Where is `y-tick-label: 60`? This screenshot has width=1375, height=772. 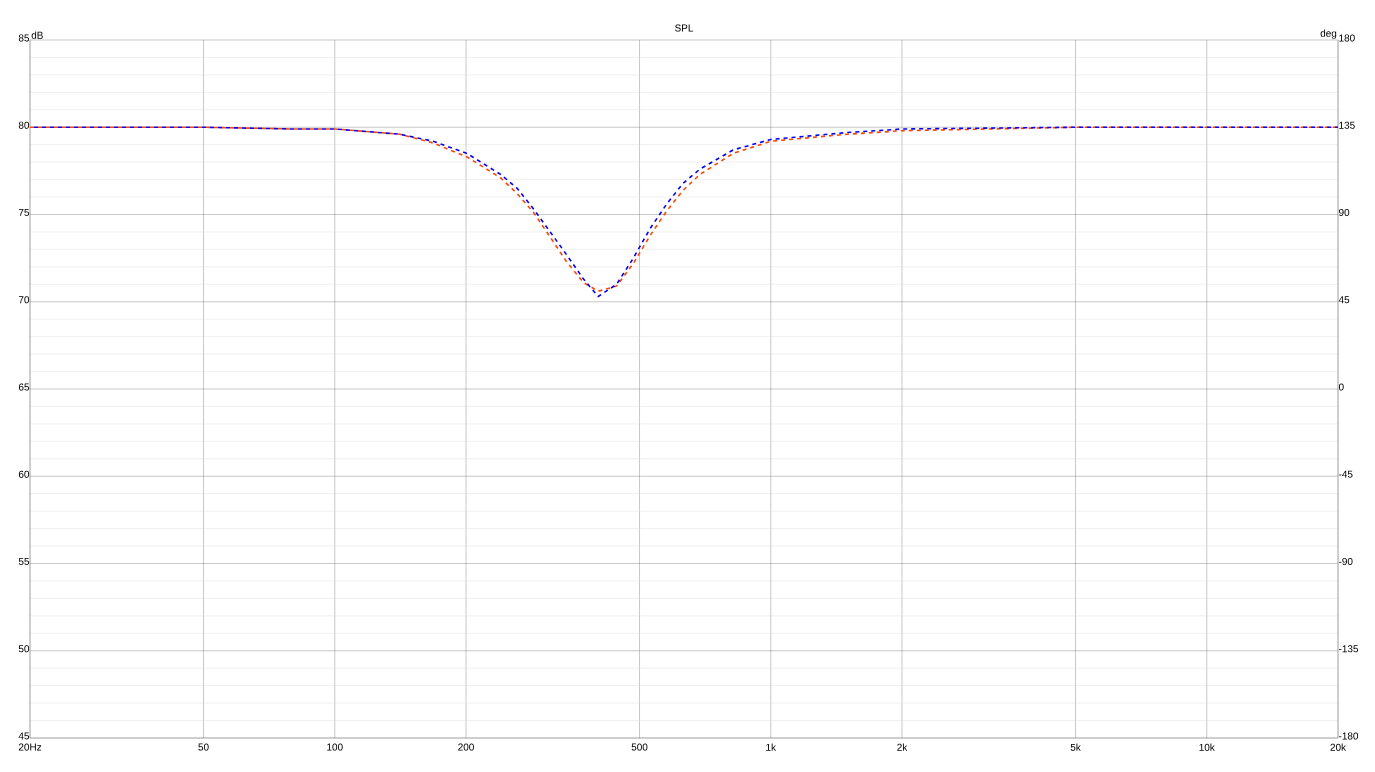
y-tick-label: 60 is located at coordinates (24, 474).